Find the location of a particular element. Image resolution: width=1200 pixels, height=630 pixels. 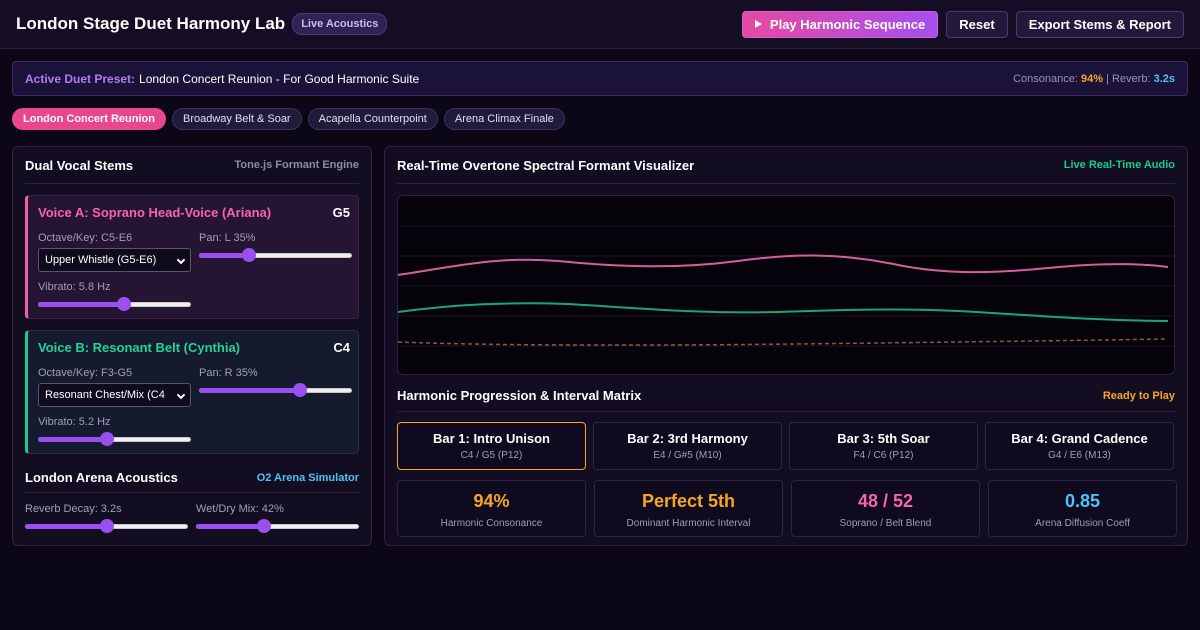

play-icon is located at coordinates (758, 24).